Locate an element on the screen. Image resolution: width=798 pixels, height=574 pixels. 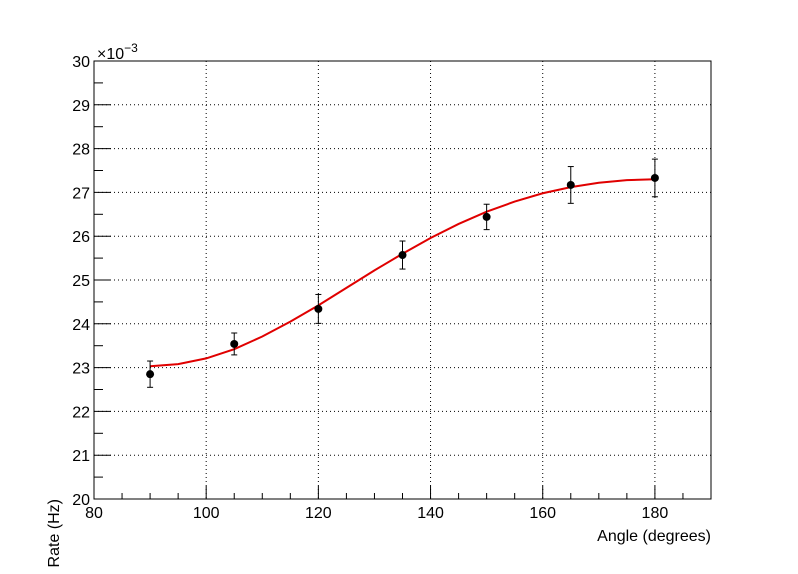
y-exponent: ×10⁻³ is located at coordinates (117, 52).